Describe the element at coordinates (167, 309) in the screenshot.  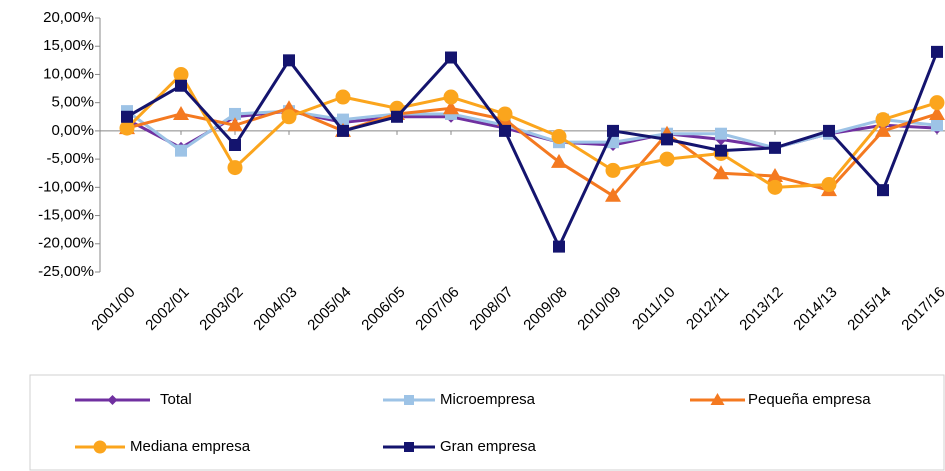
I see `x-tick-label: 2002/01` at that location.